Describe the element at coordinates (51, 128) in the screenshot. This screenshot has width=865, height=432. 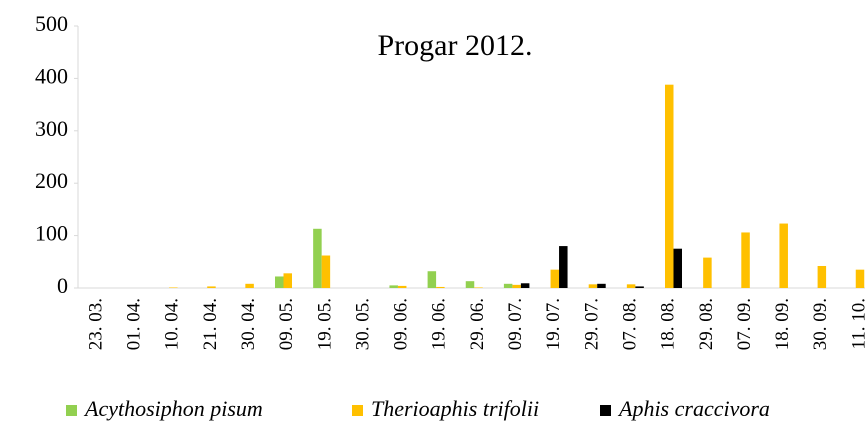
I see `y-tick-label: 300` at that location.